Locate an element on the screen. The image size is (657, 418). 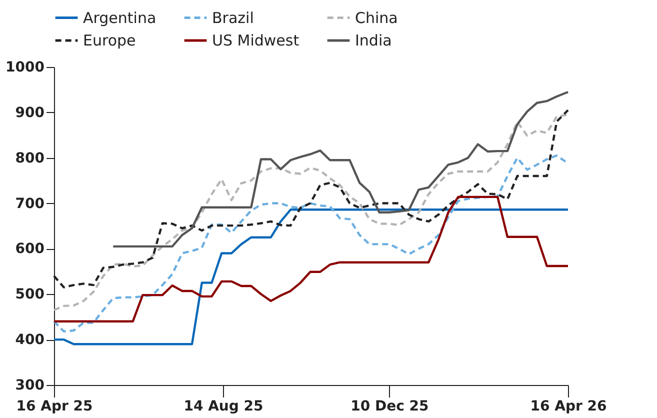
legend-label: Europe is located at coordinates (109, 41).